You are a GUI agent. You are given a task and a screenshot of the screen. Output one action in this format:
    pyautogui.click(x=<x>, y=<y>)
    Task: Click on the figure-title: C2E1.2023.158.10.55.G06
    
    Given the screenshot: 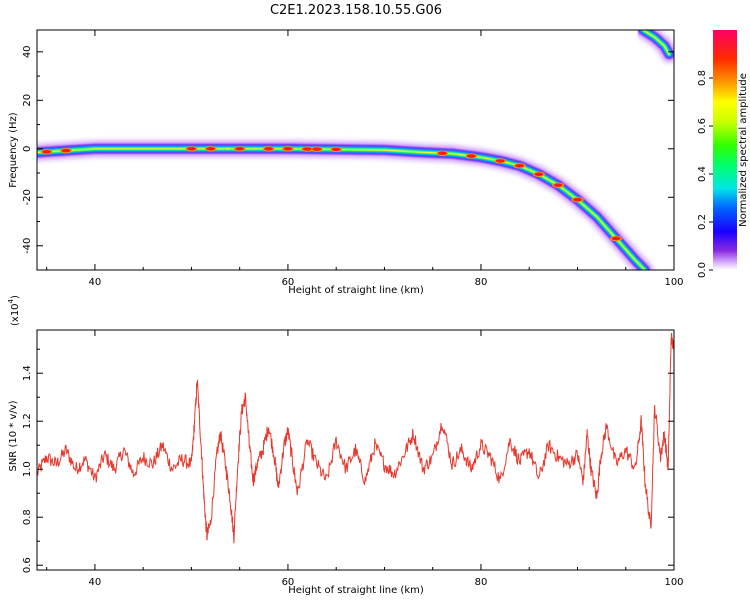 What is the action you would take?
    pyautogui.click(x=356, y=10)
    